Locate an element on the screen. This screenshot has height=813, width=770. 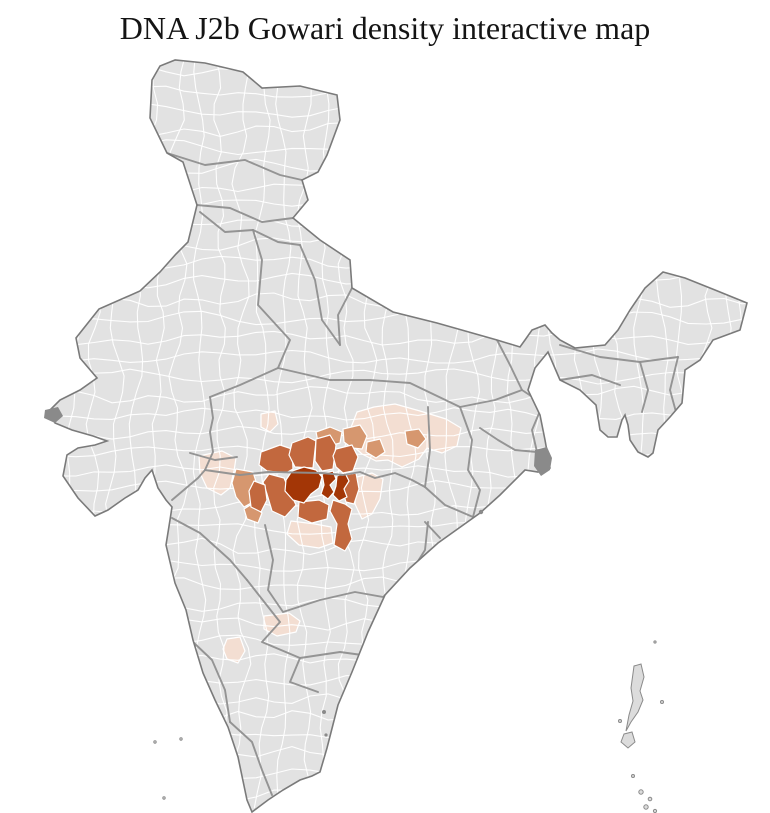
andaman-nicobar-islands is located at coordinates (641, 726).